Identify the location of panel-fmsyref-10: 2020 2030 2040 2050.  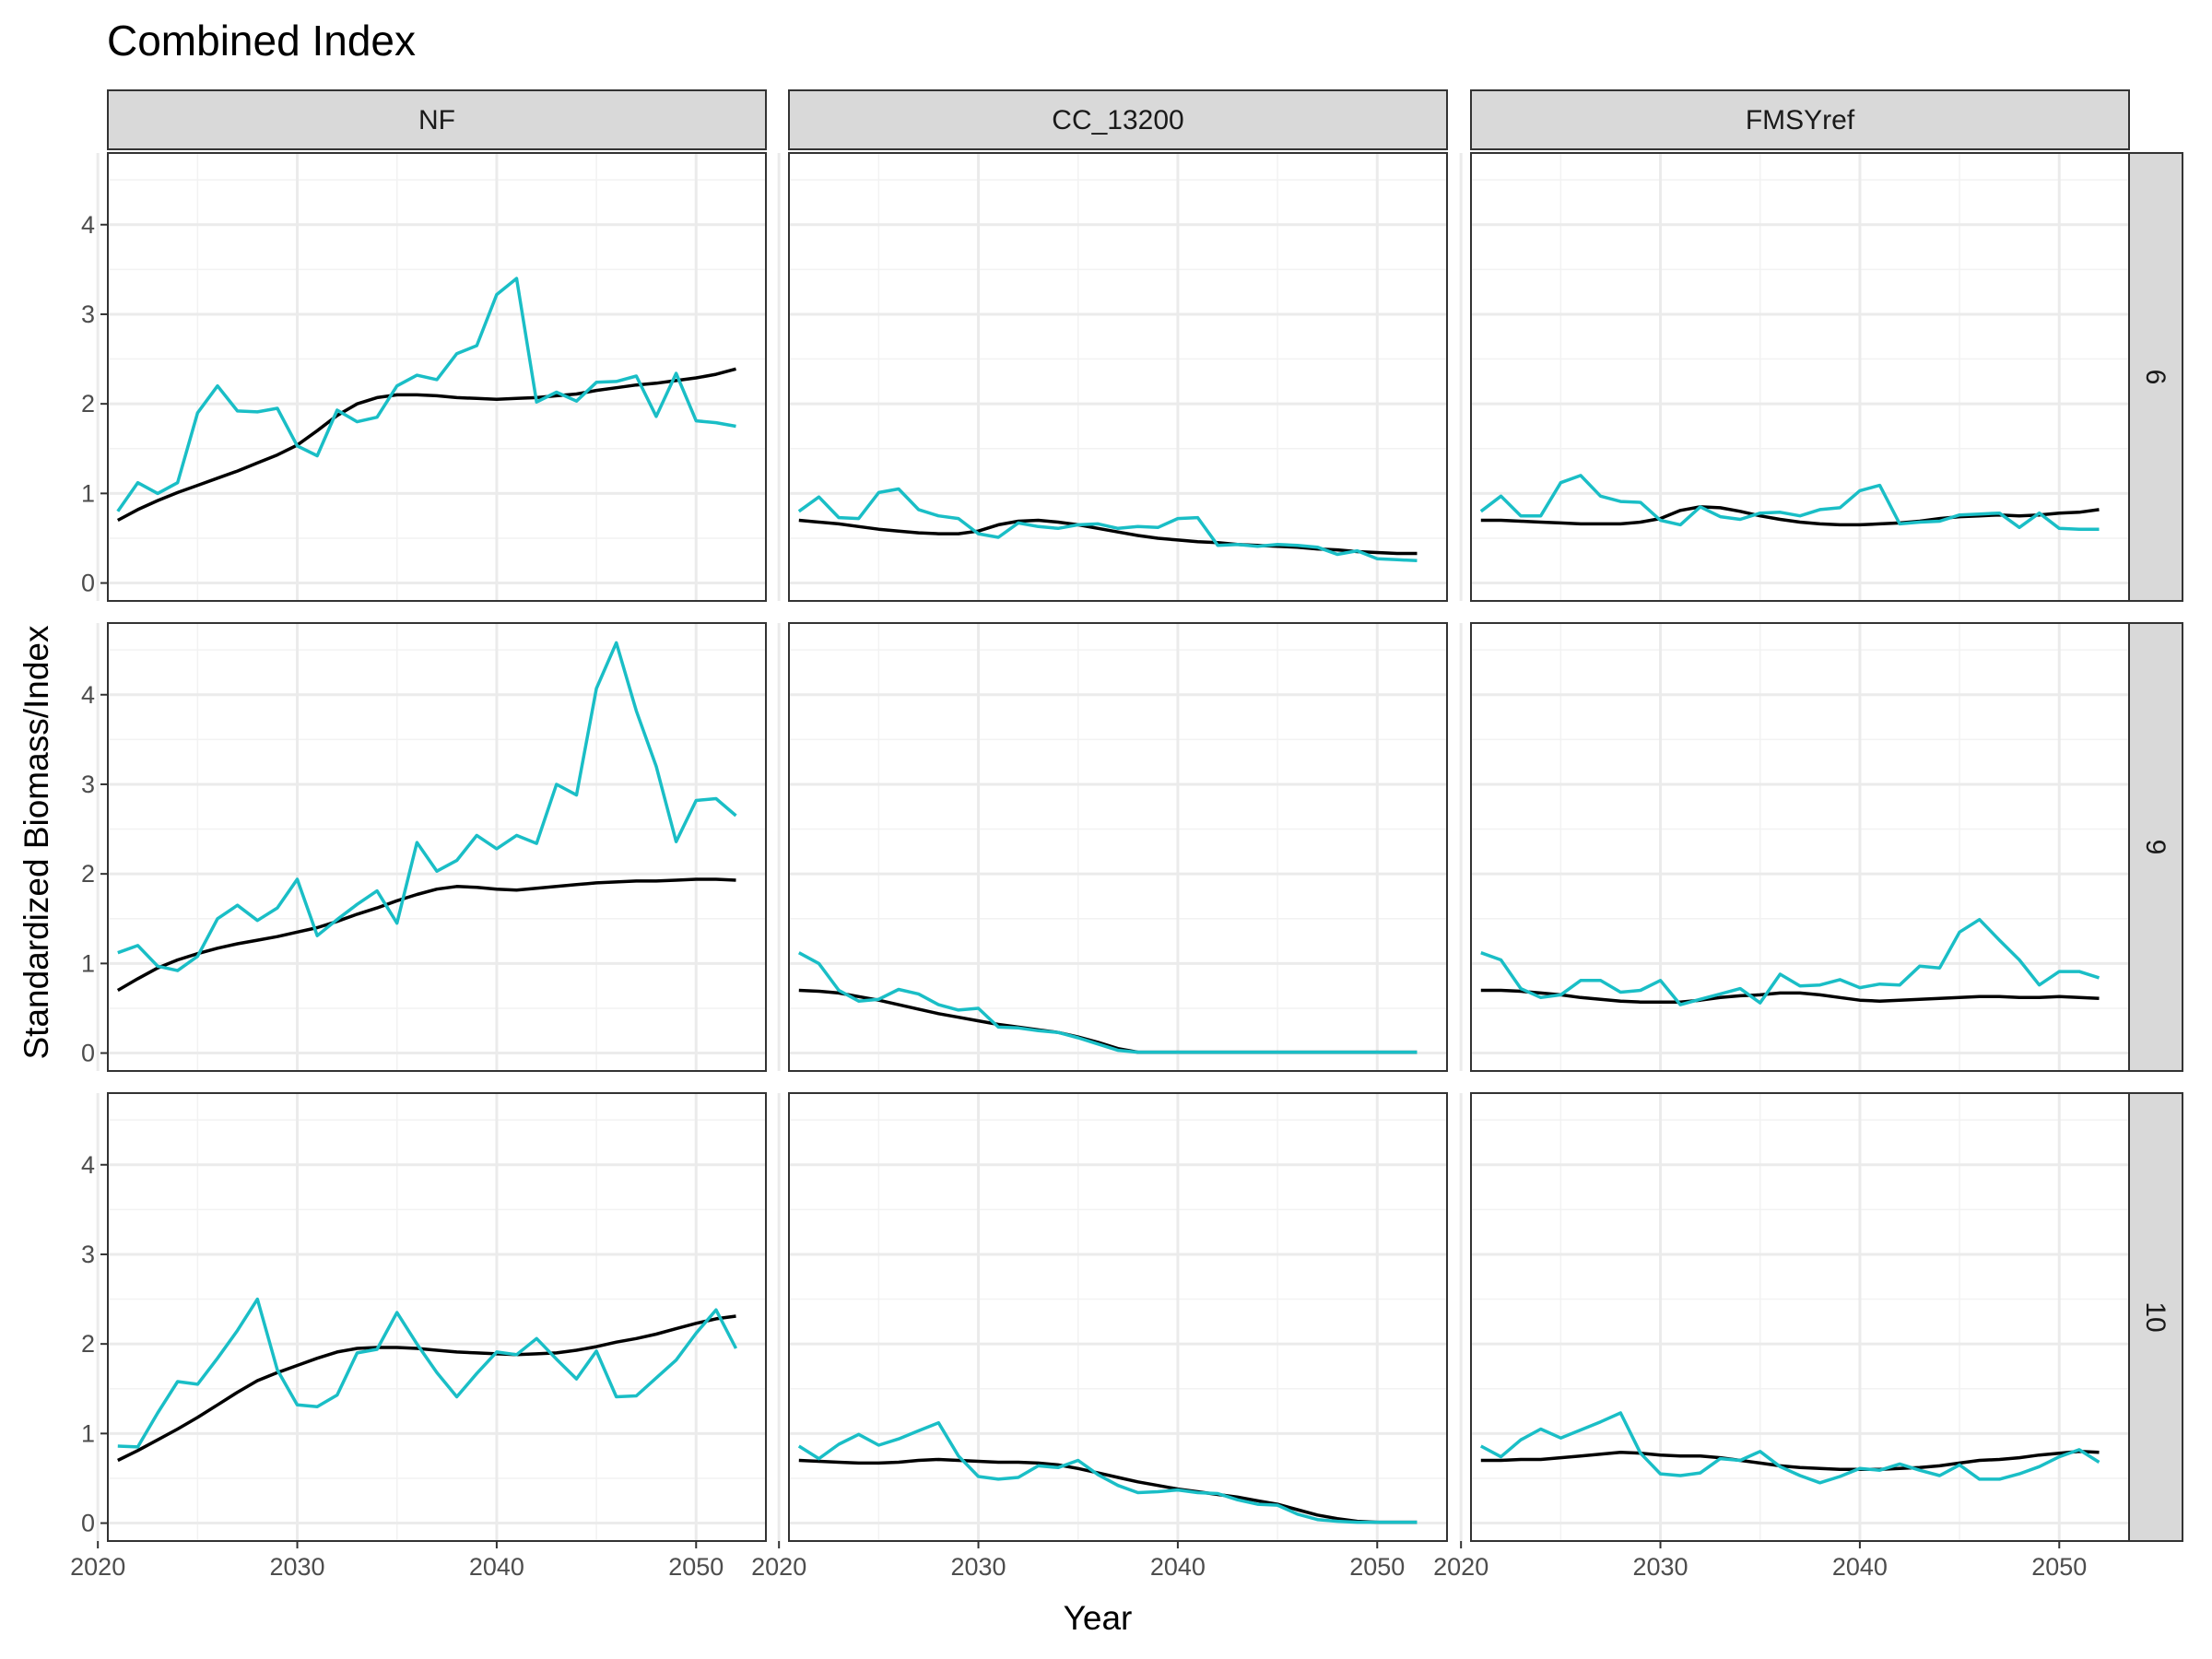
(1781, 1336).